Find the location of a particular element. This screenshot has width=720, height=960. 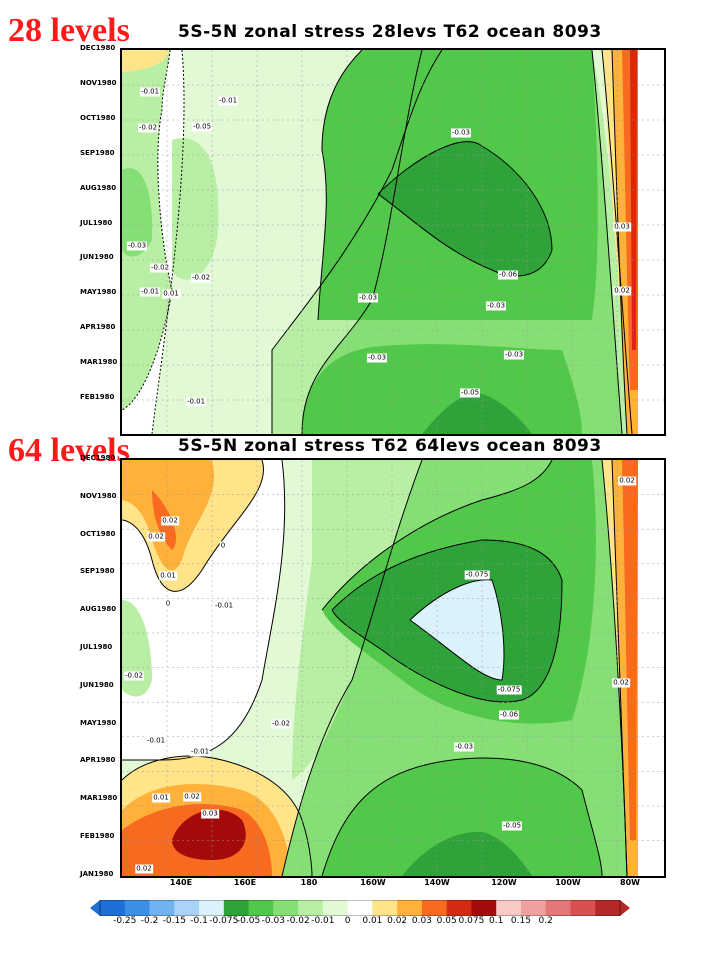

field-region-white-coast is located at coordinates (651, 242).